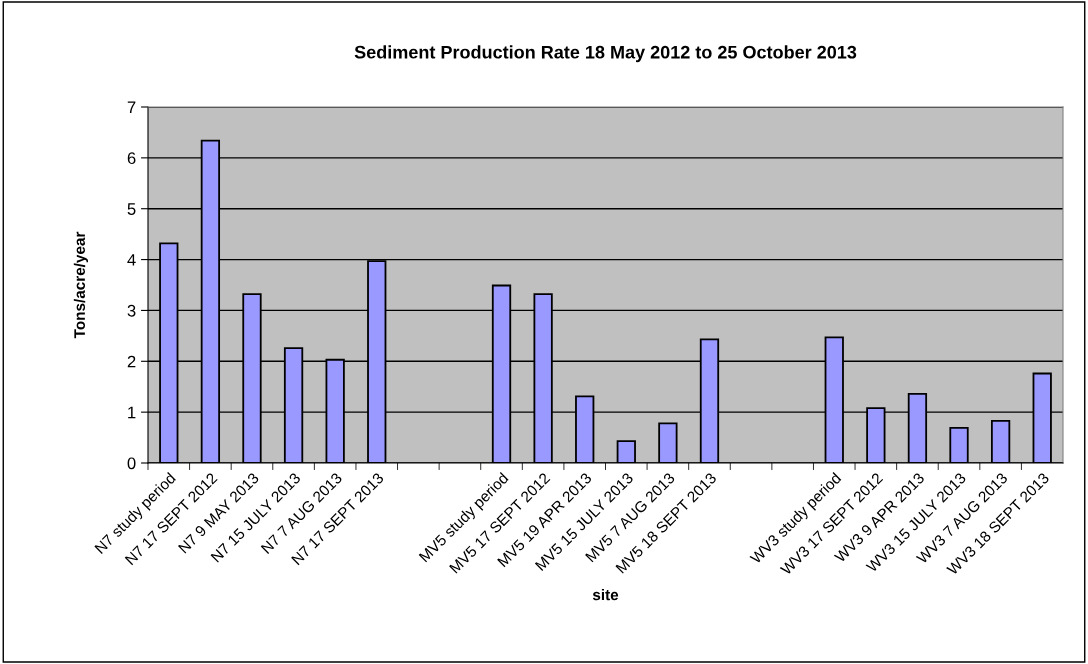 The width and height of the screenshot is (1088, 664). What do you see at coordinates (131, 260) in the screenshot?
I see `y-tick-label: 4` at bounding box center [131, 260].